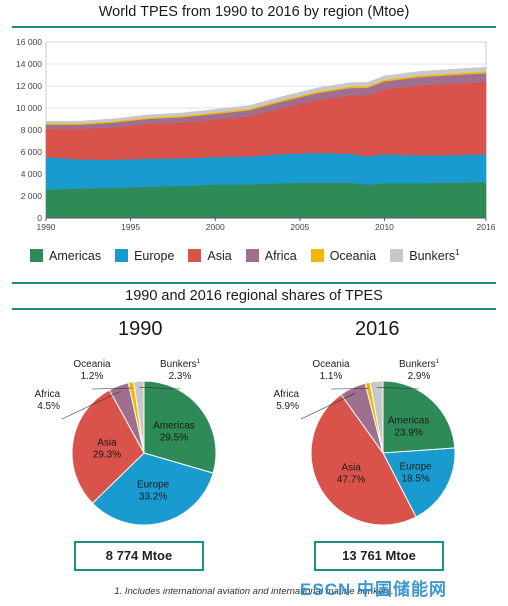  I want to click on pie-1990-slice-europe, so click(152, 489).